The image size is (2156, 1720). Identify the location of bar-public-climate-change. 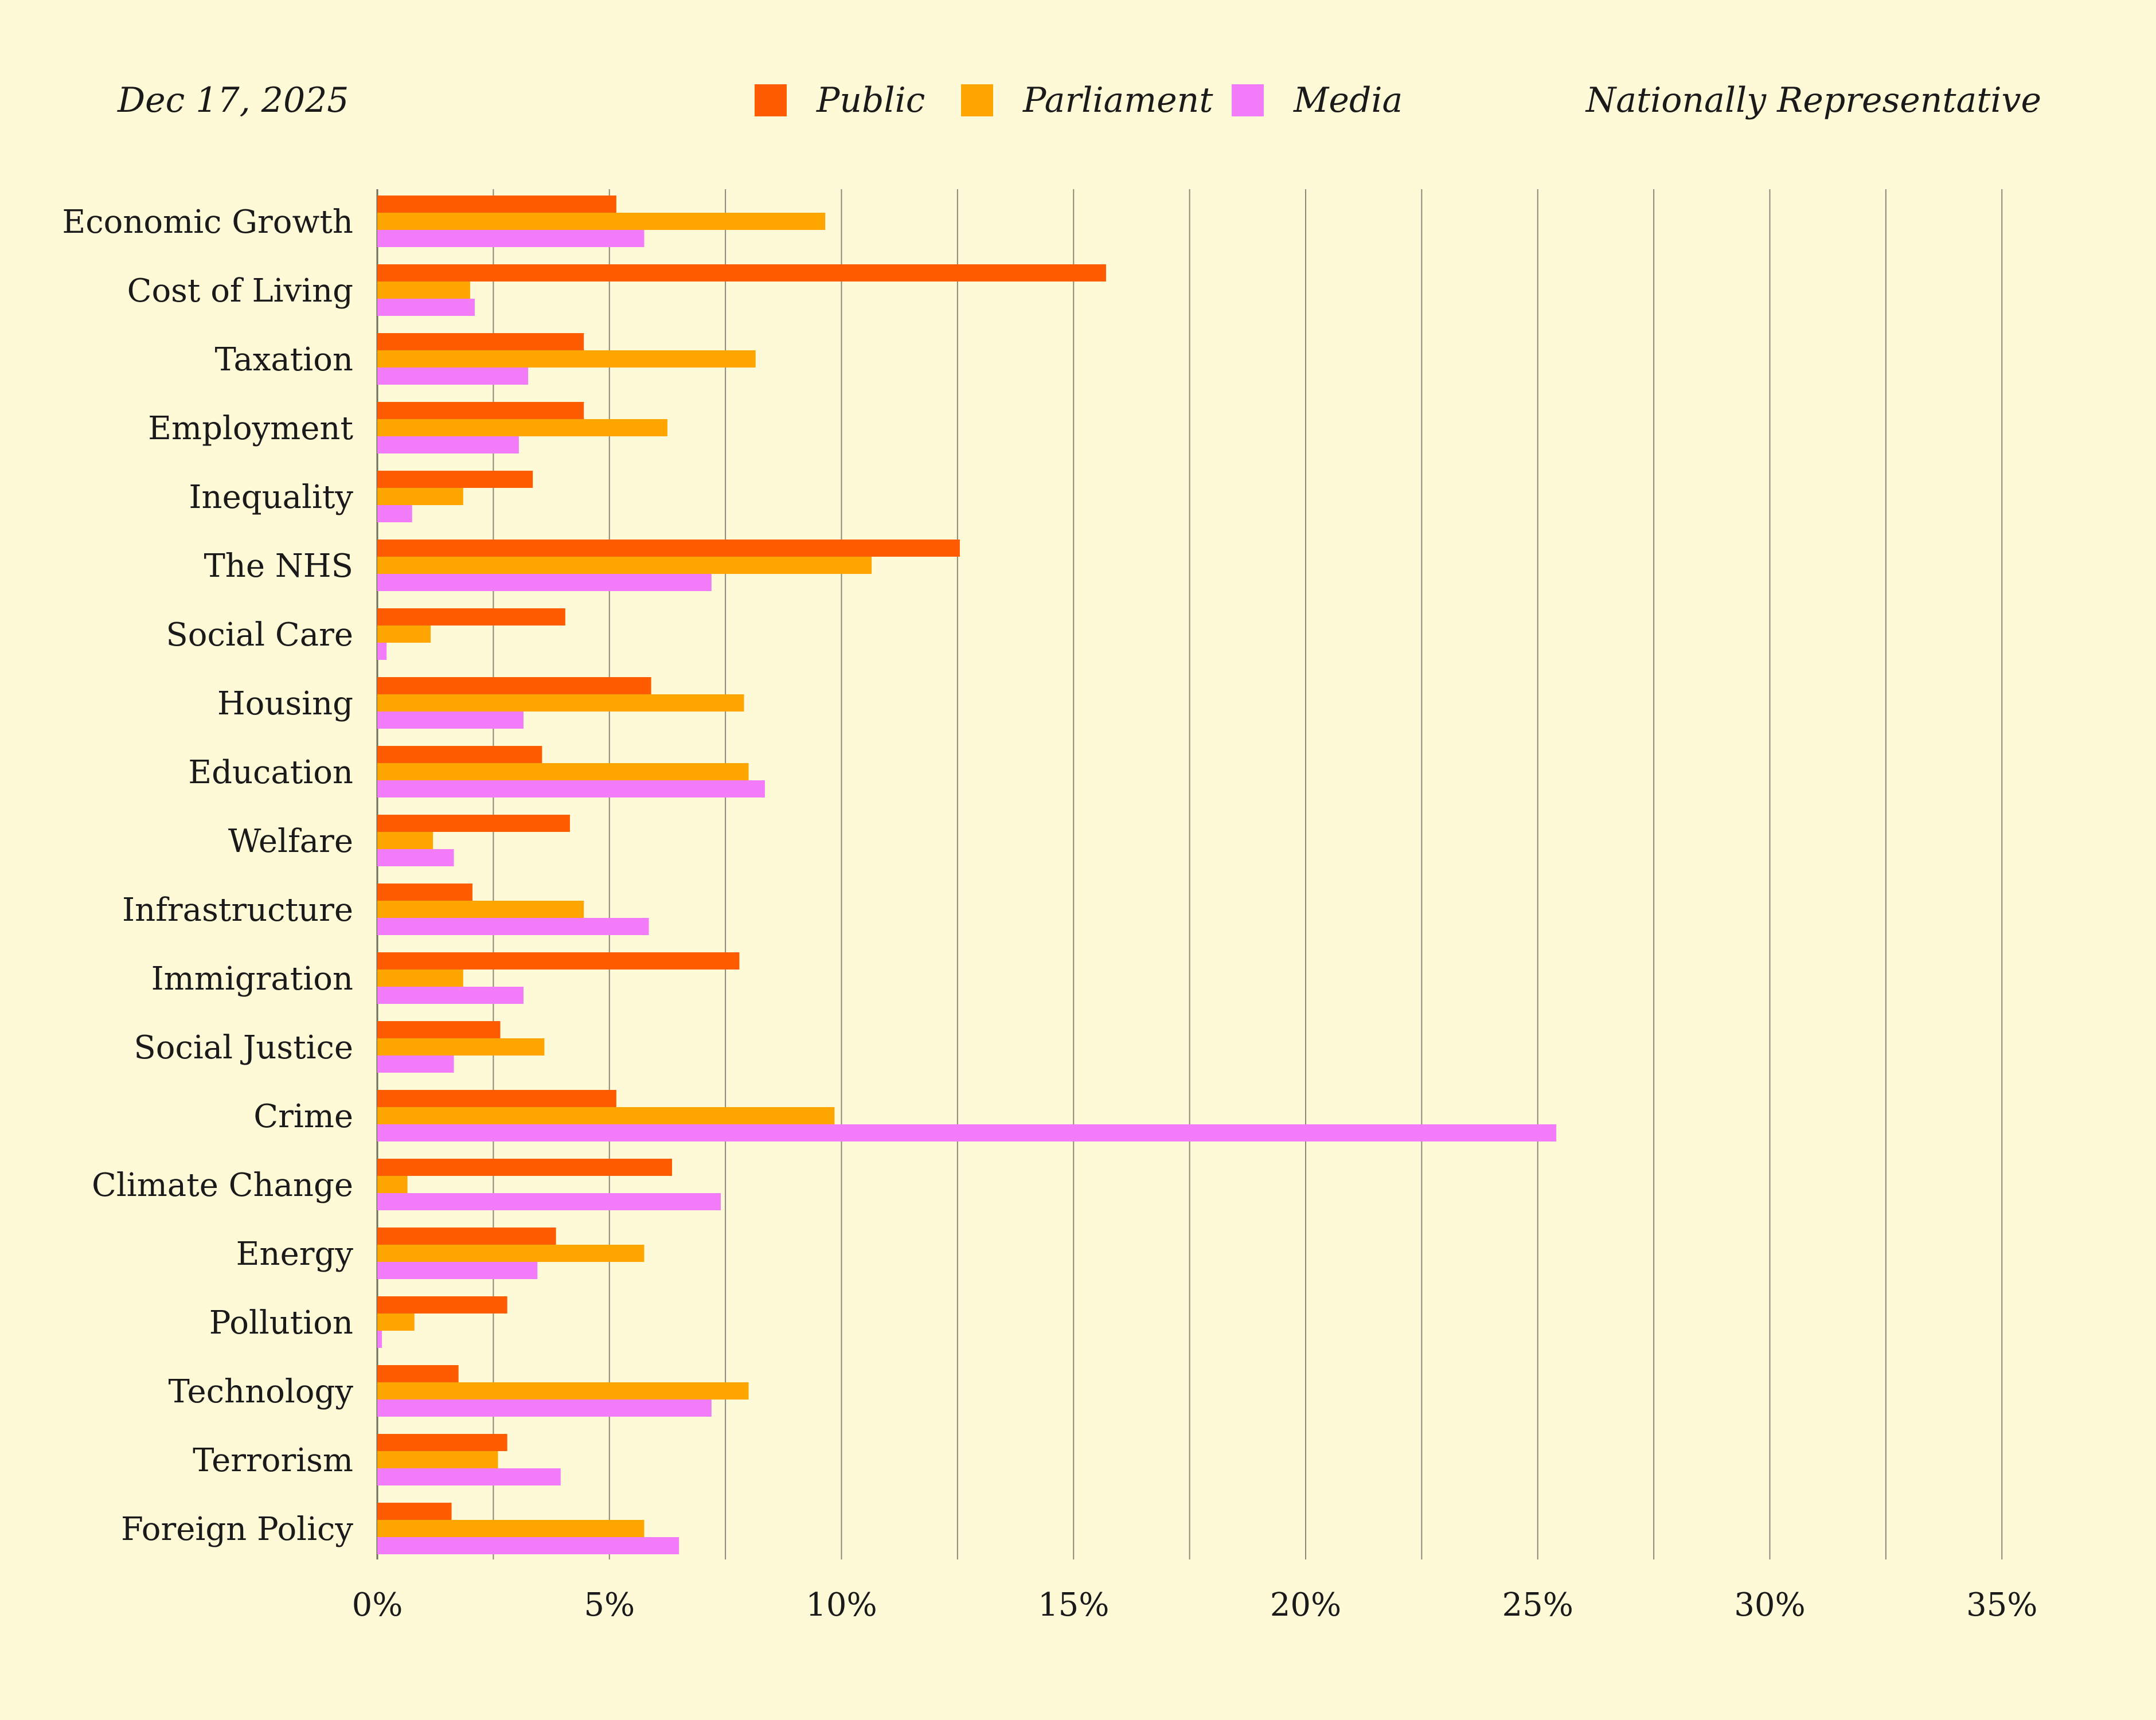
(525, 1167).